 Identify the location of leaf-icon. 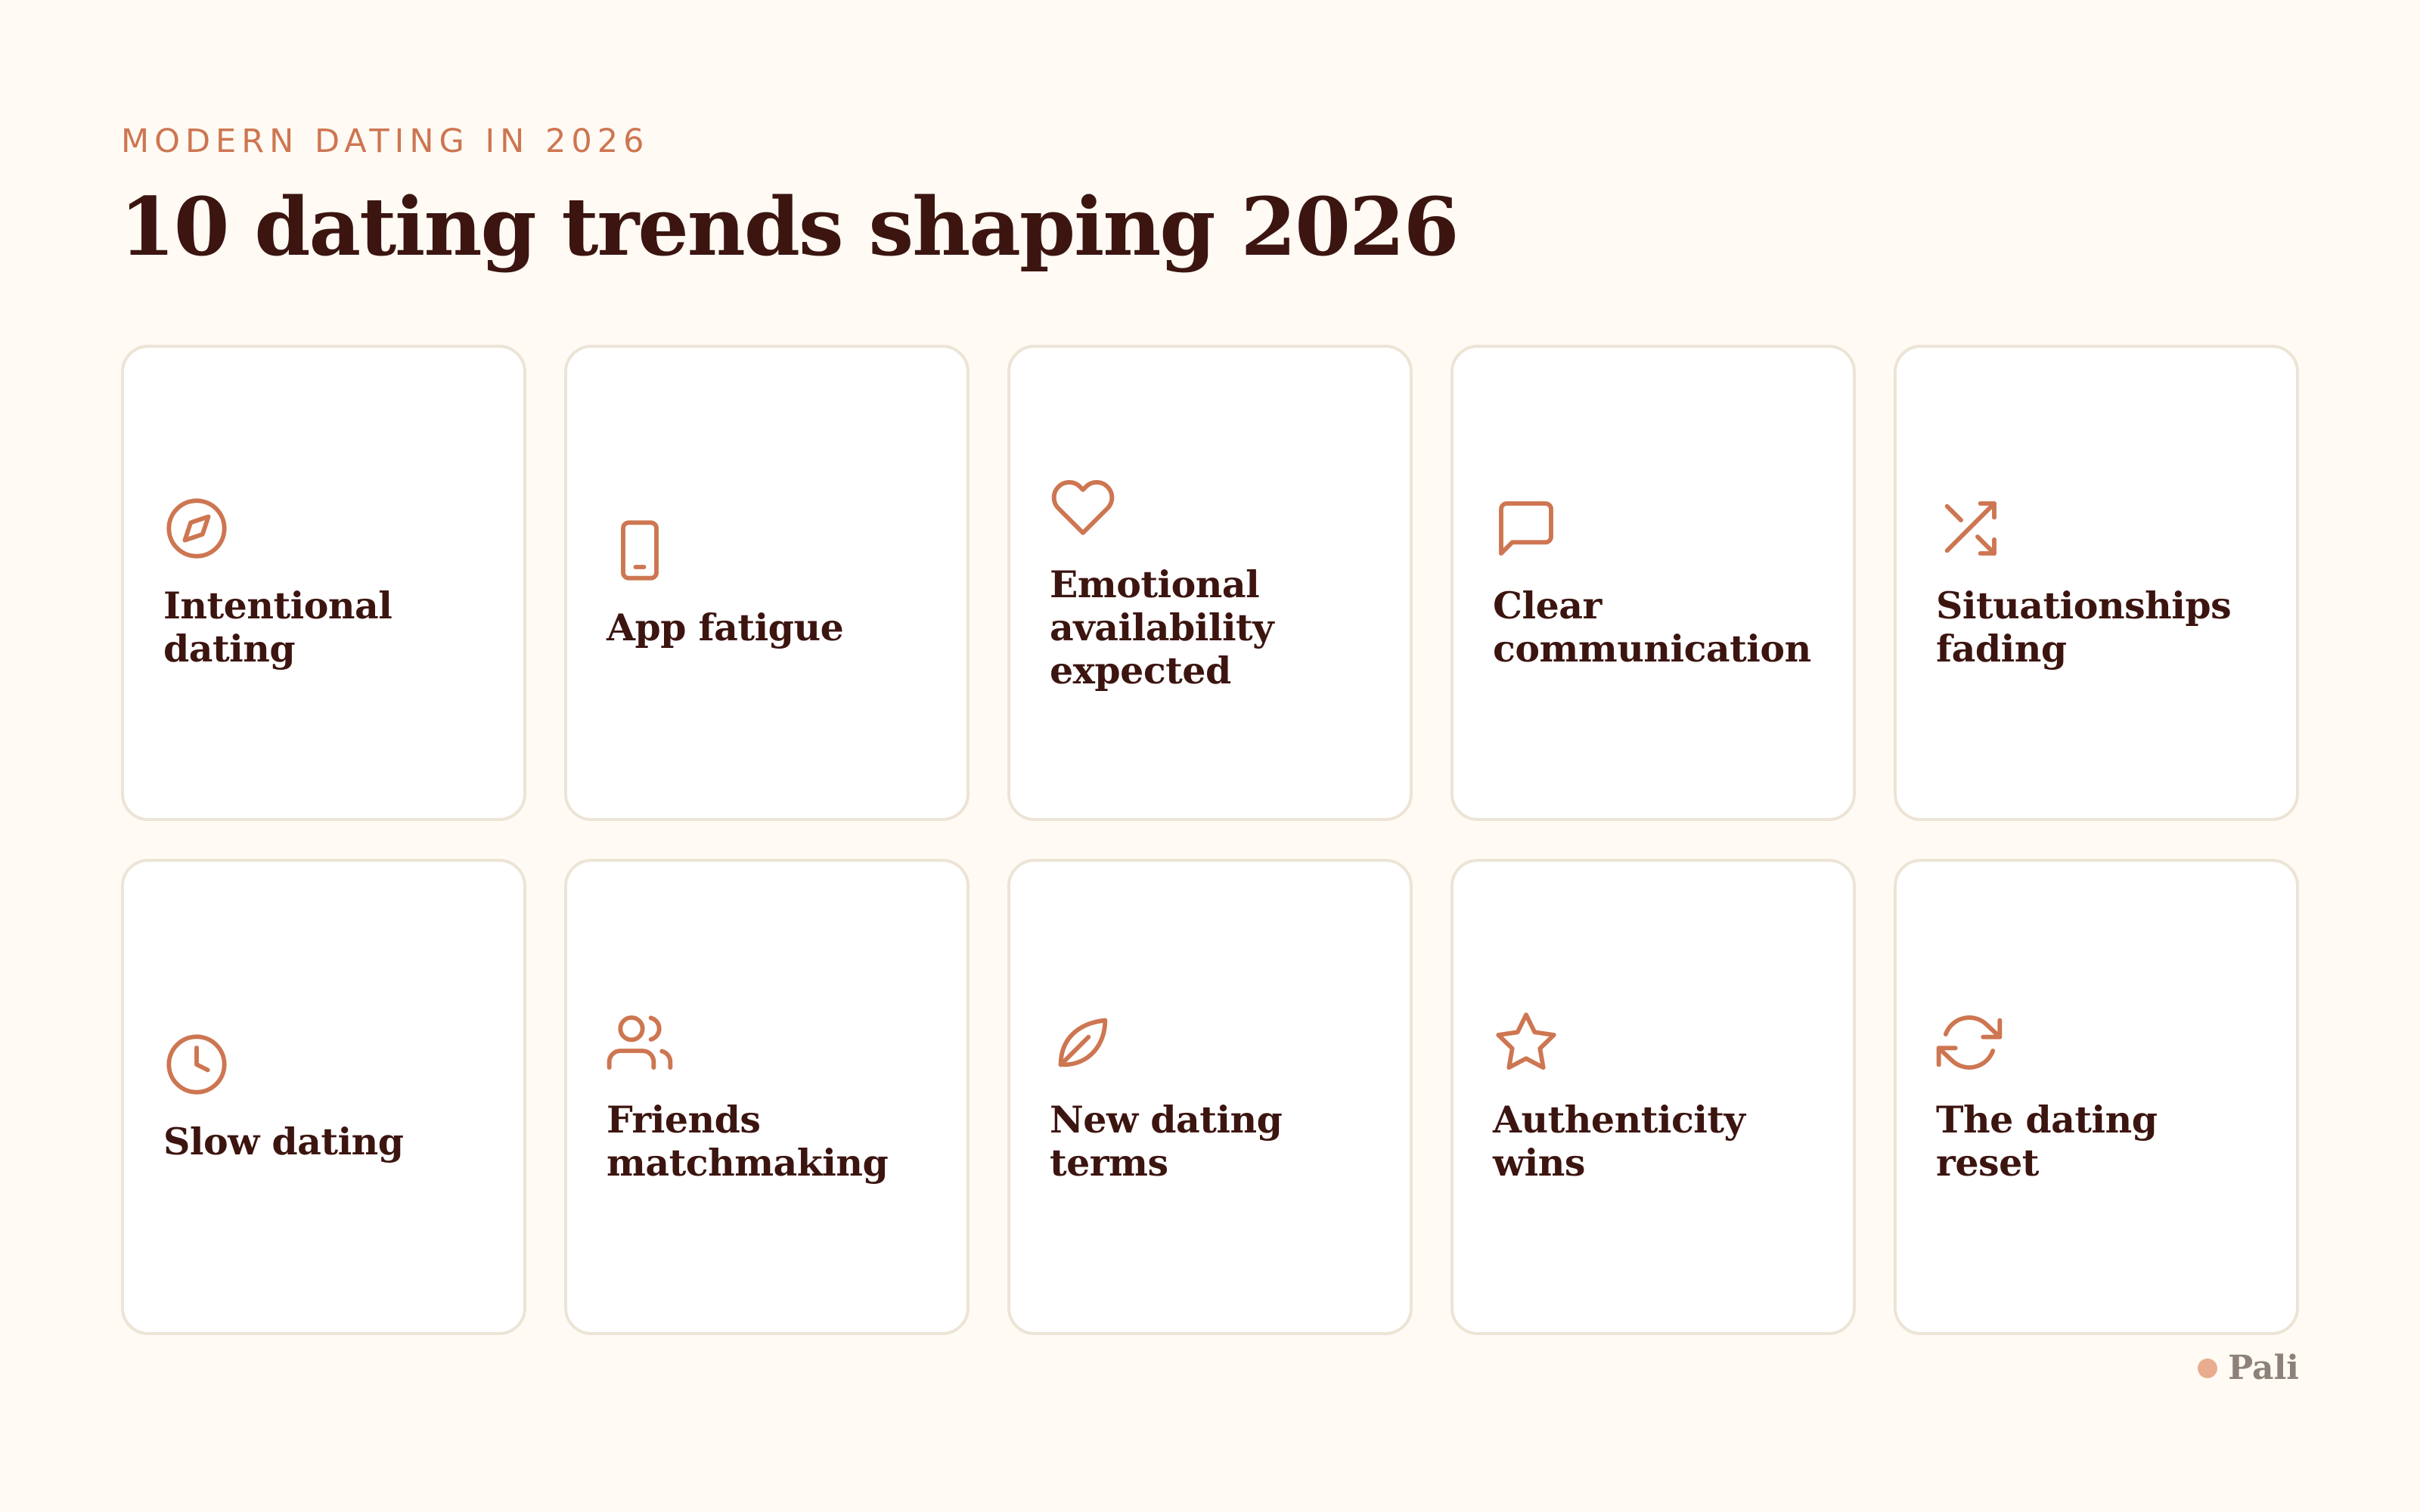
(1083, 1042).